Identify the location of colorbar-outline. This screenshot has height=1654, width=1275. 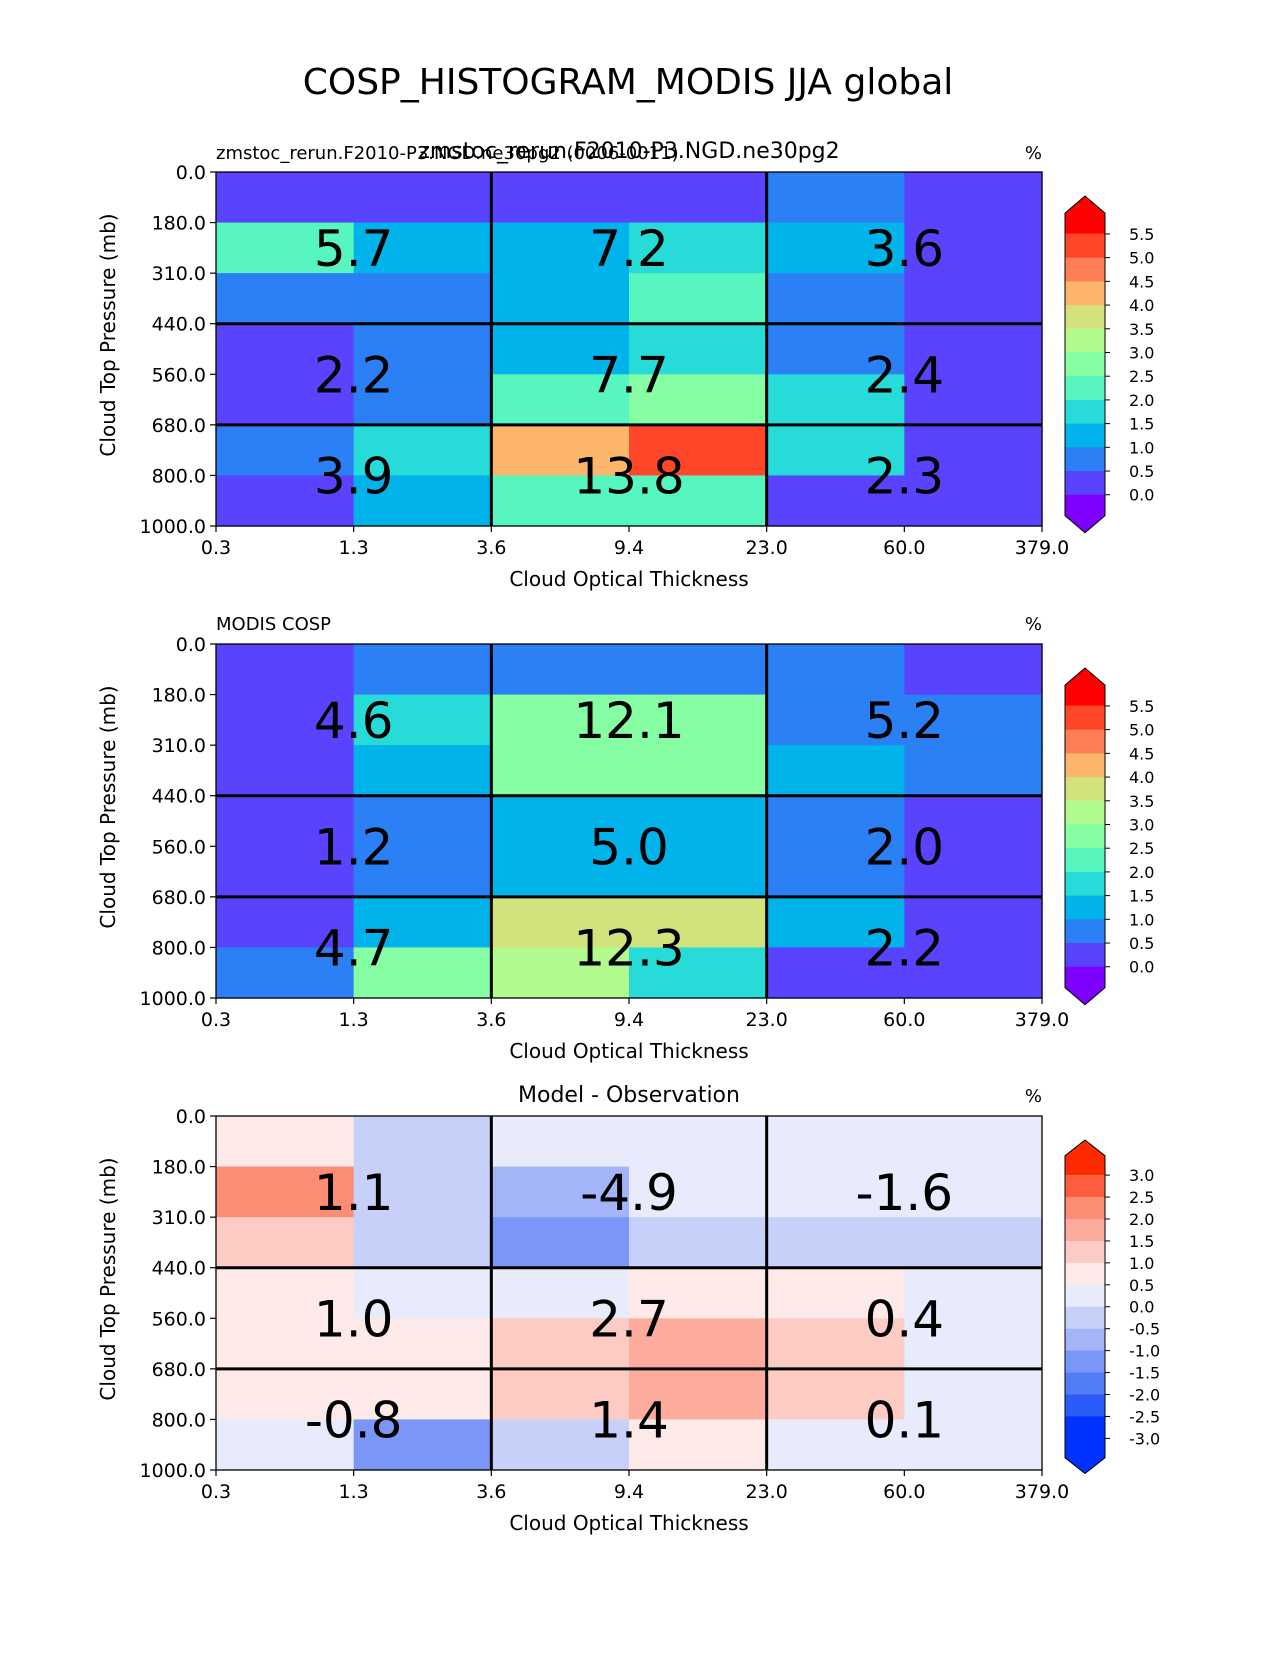
(1085, 836).